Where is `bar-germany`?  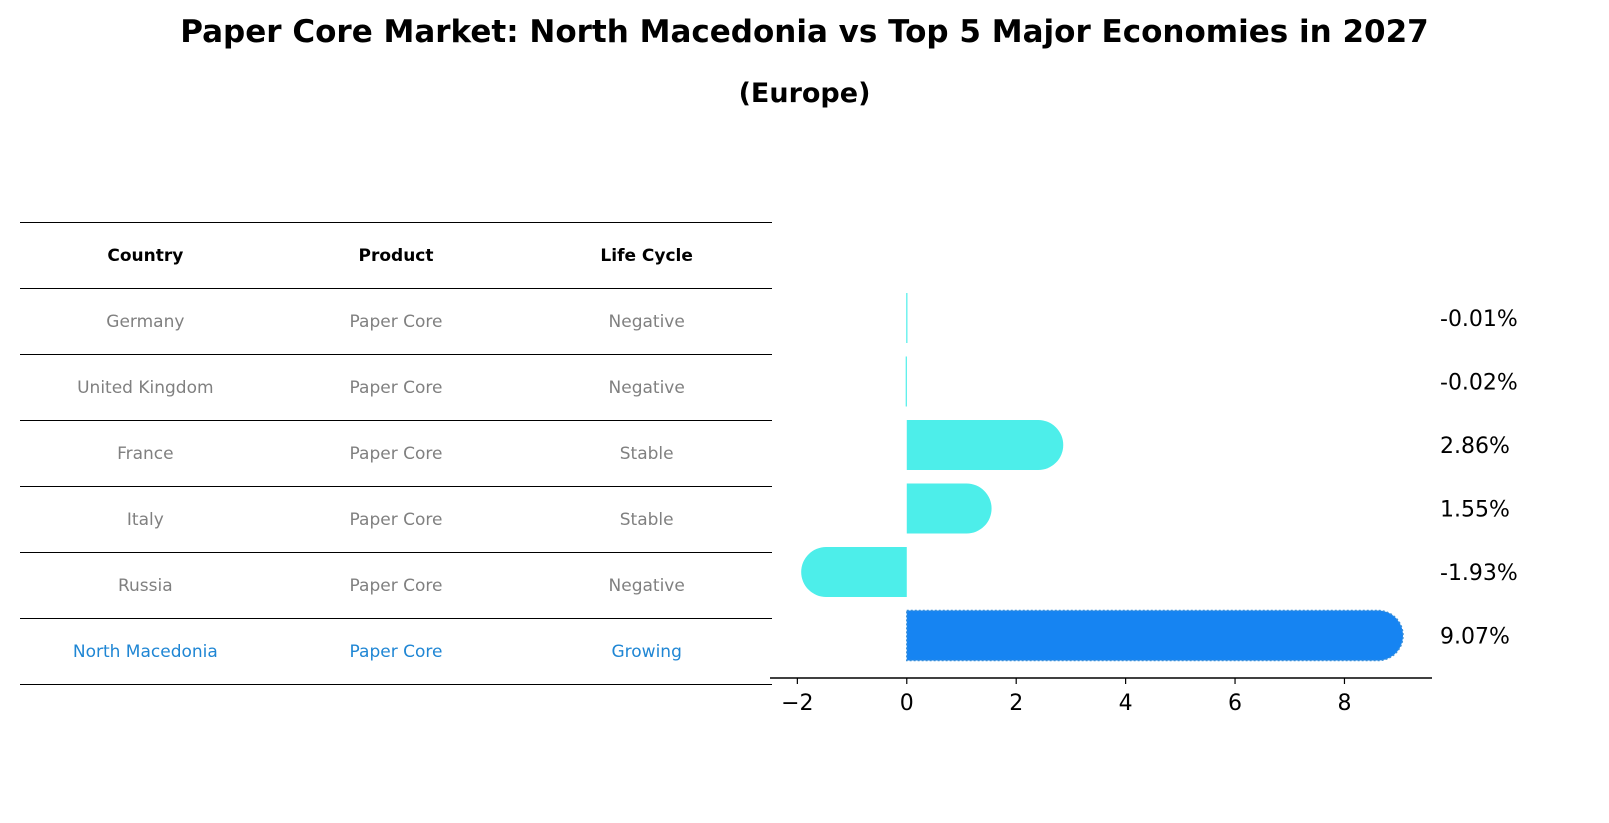 bar-germany is located at coordinates (907, 318).